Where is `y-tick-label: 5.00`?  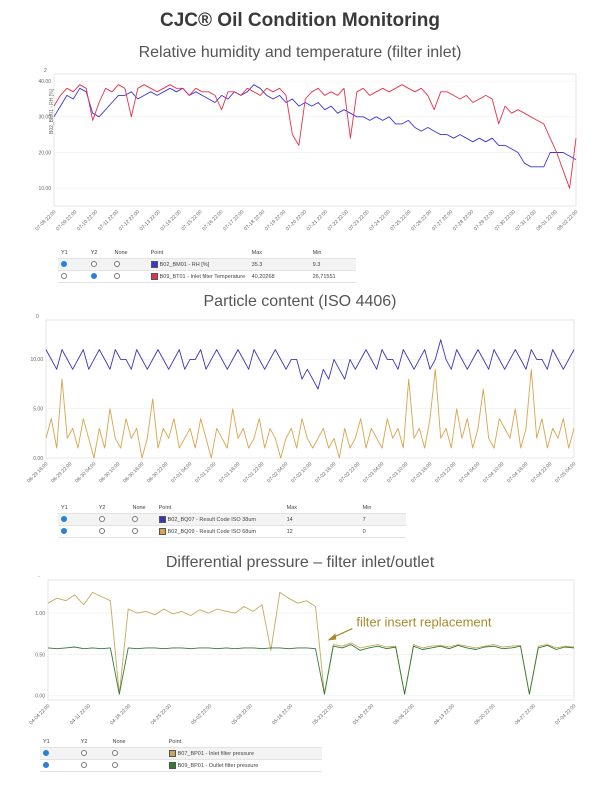
y-tick-label: 5.00 is located at coordinates (38, 410).